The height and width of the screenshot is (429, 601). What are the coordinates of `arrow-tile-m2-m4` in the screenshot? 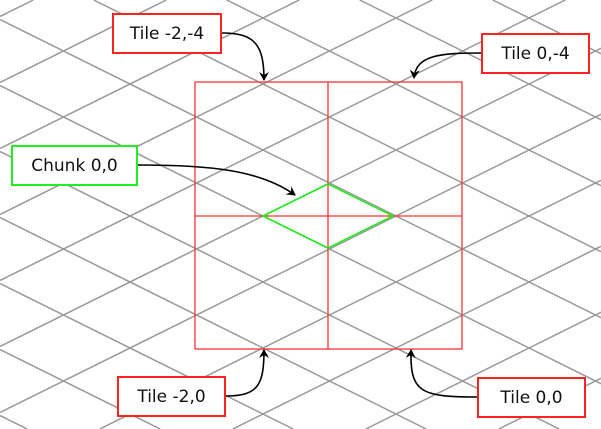 It's located at (245, 56).